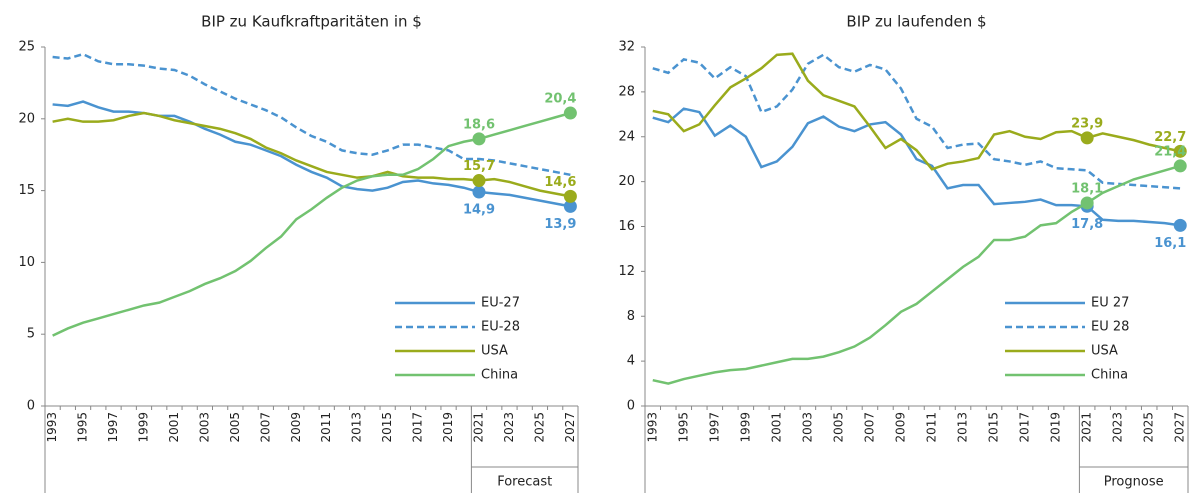 The height and width of the screenshot is (493, 1192). What do you see at coordinates (560, 99) in the screenshot?
I see `value-label: 20,4` at bounding box center [560, 99].